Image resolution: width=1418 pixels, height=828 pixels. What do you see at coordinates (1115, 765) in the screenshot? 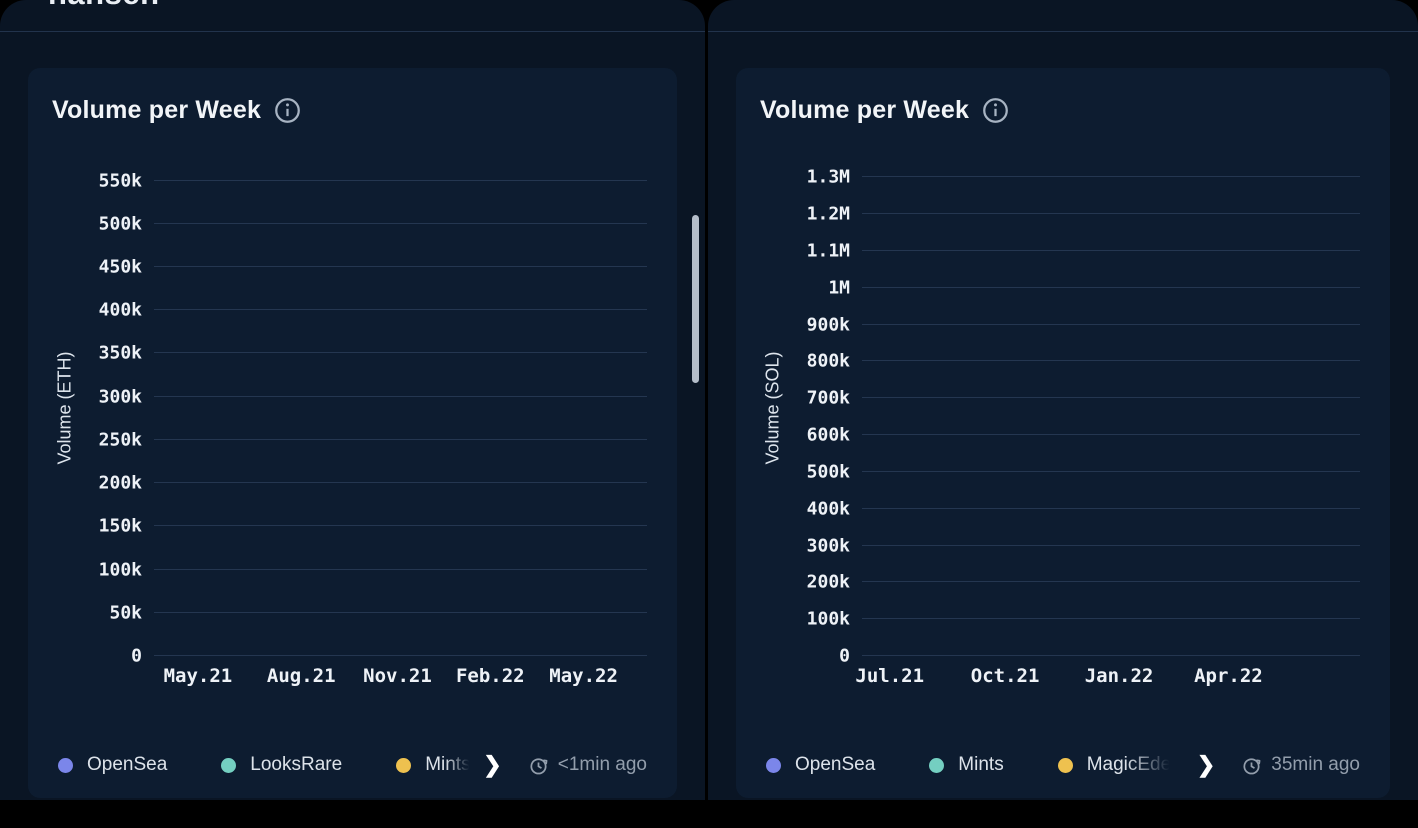
I see `legend-item-magiceden: MagicEden` at bounding box center [1115, 765].